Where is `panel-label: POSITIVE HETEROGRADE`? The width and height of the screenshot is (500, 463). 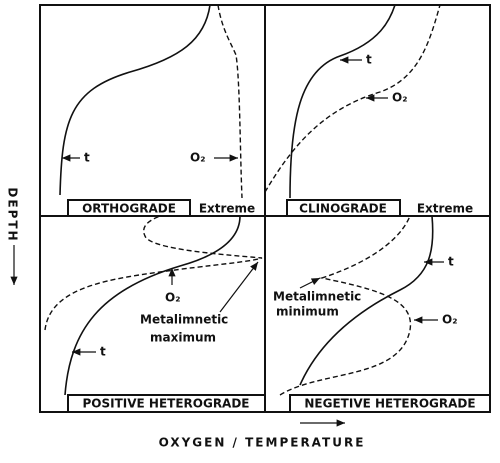
panel-label: POSITIVE HETEROGRADE is located at coordinates (165, 404).